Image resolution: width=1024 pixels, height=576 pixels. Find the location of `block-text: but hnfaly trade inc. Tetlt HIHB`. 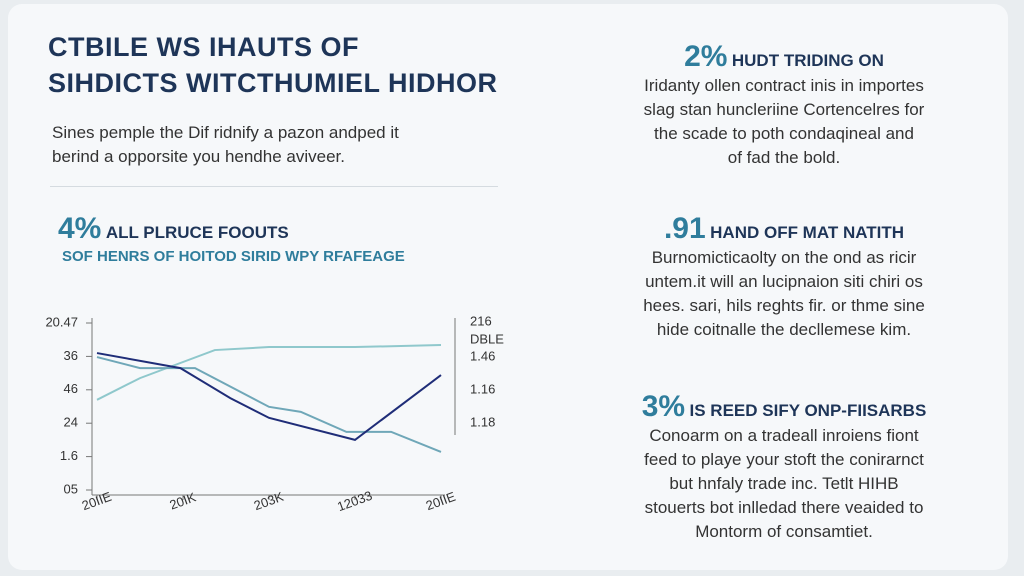

block-text: but hnfaly trade inc. Tetlt HIHB is located at coordinates (784, 483).